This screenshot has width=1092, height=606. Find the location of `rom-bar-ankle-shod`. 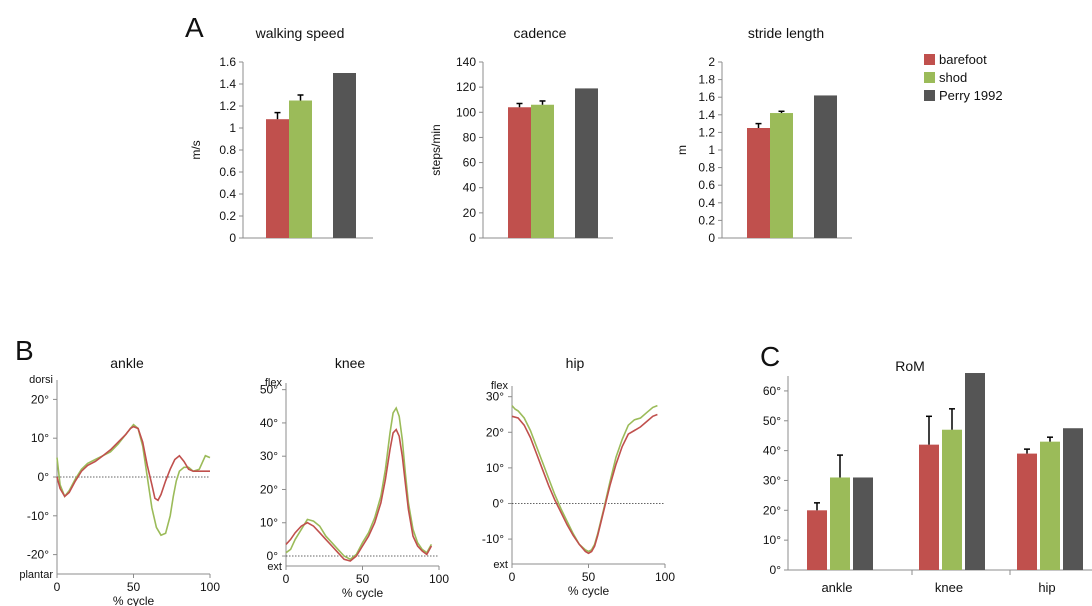

rom-bar-ankle-shod is located at coordinates (840, 523).